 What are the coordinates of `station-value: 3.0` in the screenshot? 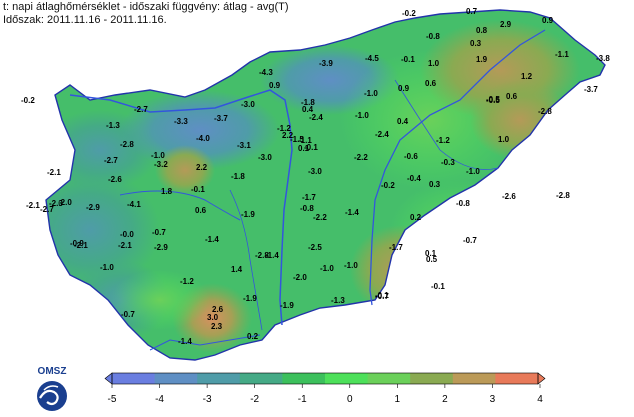 It's located at (213, 317).